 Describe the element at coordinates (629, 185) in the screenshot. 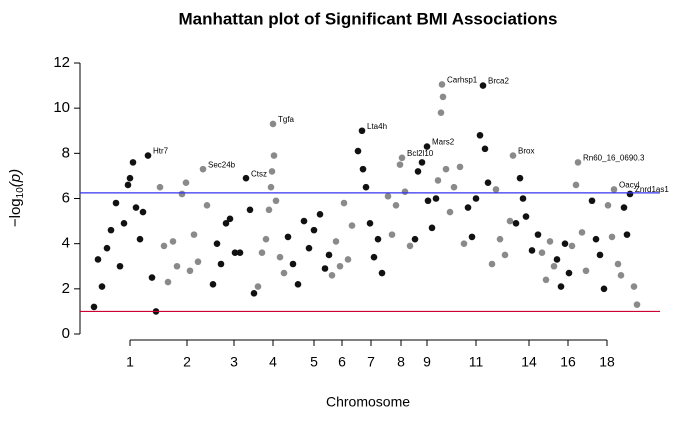

I see `gene-annotation: Oacyl` at that location.